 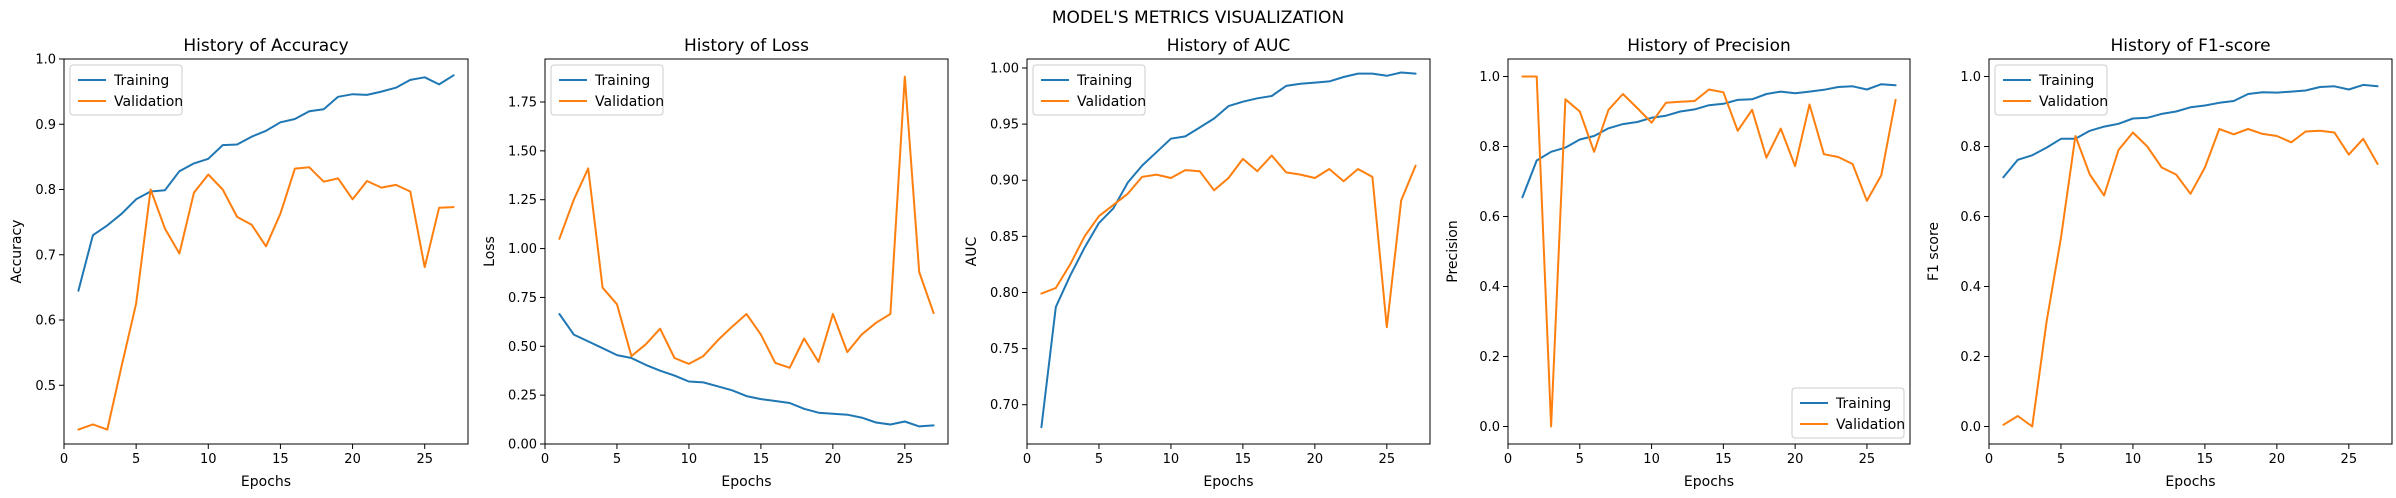 I want to click on y-axis-label: AUC, so click(x=972, y=251).